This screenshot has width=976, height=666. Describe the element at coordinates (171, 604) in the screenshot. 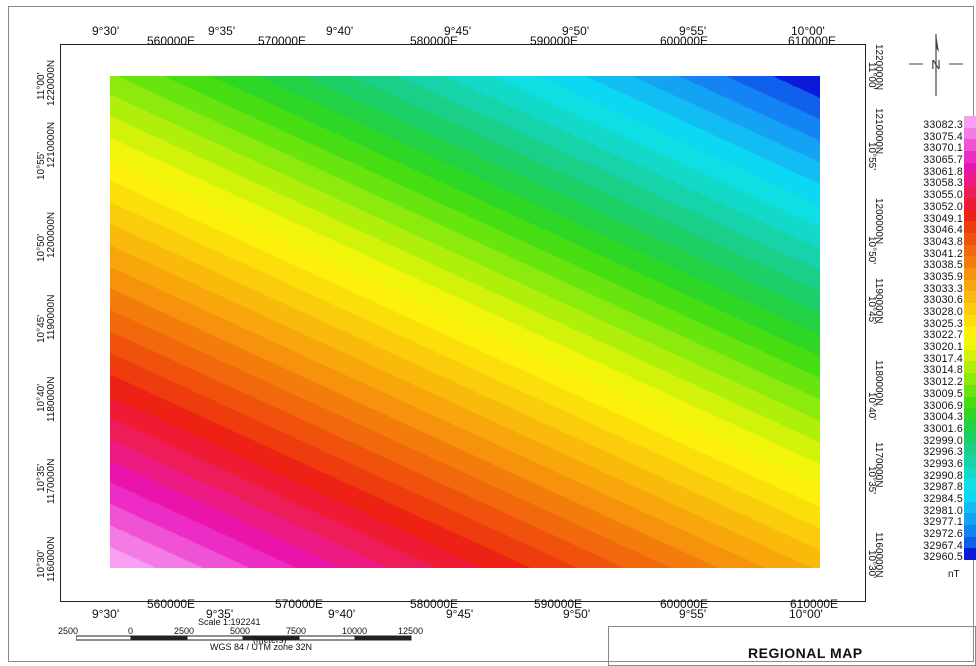

I see `bottom-utm-label: 560000E` at that location.